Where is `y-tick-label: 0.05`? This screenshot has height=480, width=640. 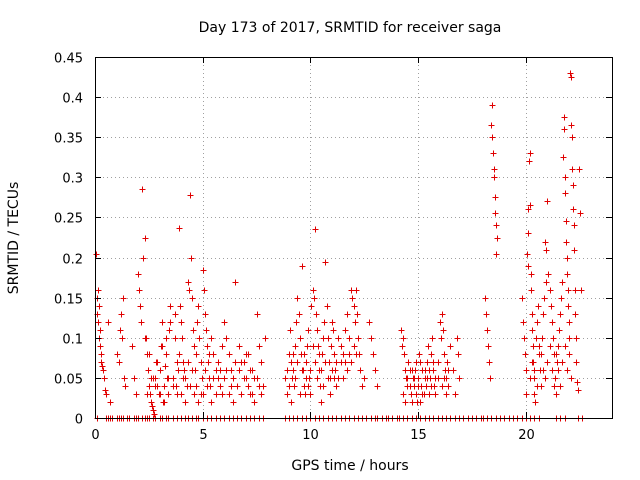
y-tick-label: 0.05 is located at coordinates (68, 380).